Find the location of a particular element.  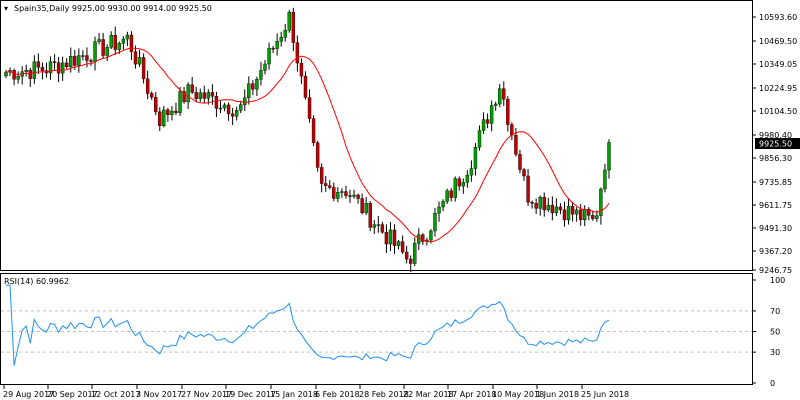

rsi-label: RSI(14) 60.9962 is located at coordinates (36, 281).